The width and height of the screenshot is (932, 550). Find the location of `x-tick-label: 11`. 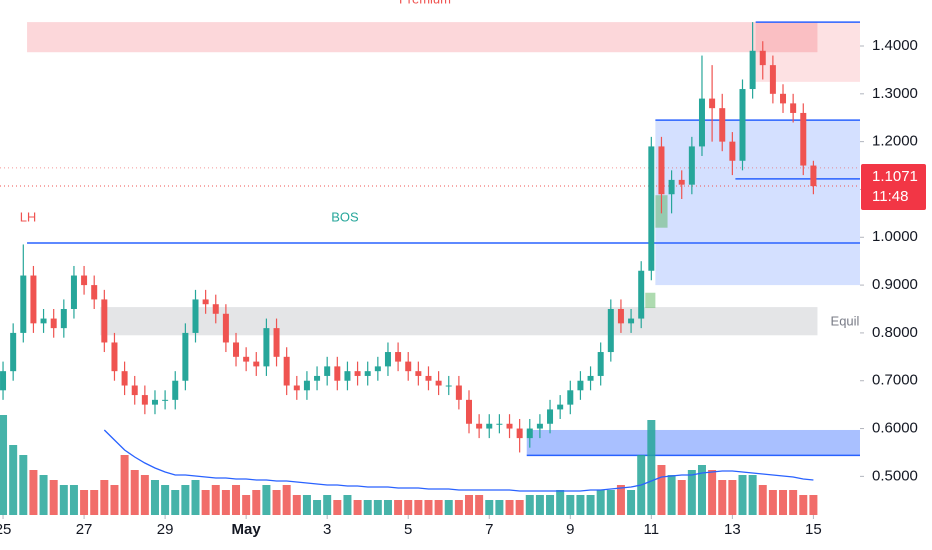

x-tick-label: 11 is located at coordinates (652, 529).